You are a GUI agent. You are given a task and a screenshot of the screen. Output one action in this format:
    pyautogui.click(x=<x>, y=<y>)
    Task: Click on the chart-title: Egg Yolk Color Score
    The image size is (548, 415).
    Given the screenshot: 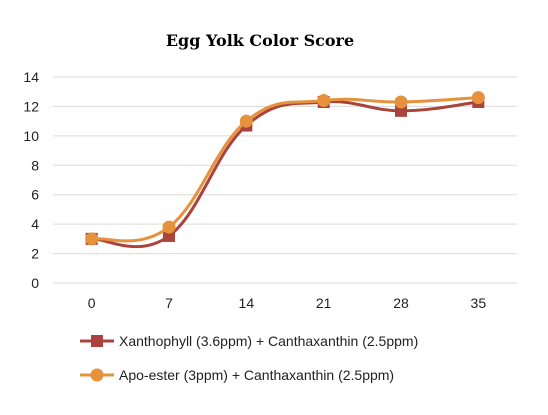 What is the action you would take?
    pyautogui.click(x=260, y=40)
    